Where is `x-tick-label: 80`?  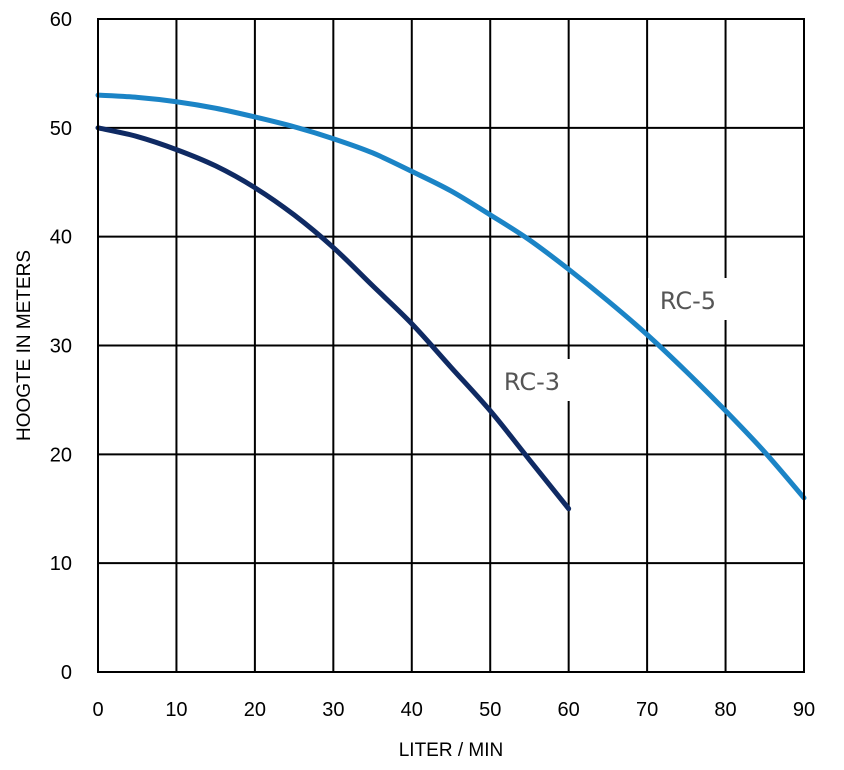 x-tick-label: 80 is located at coordinates (725, 710).